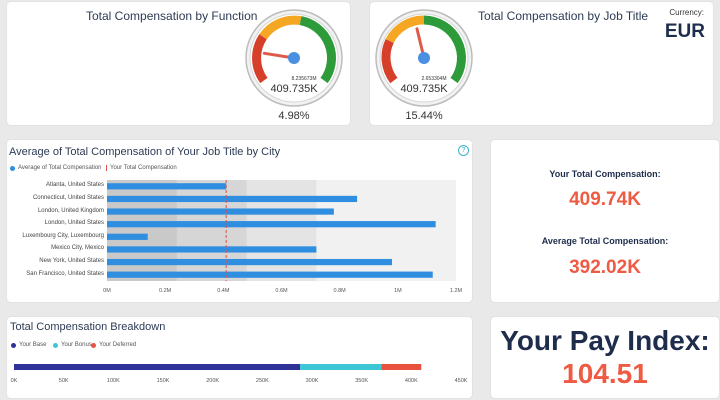  What do you see at coordinates (260, 59) in the screenshot?
I see `gauge-function-red-arc` at bounding box center [260, 59].